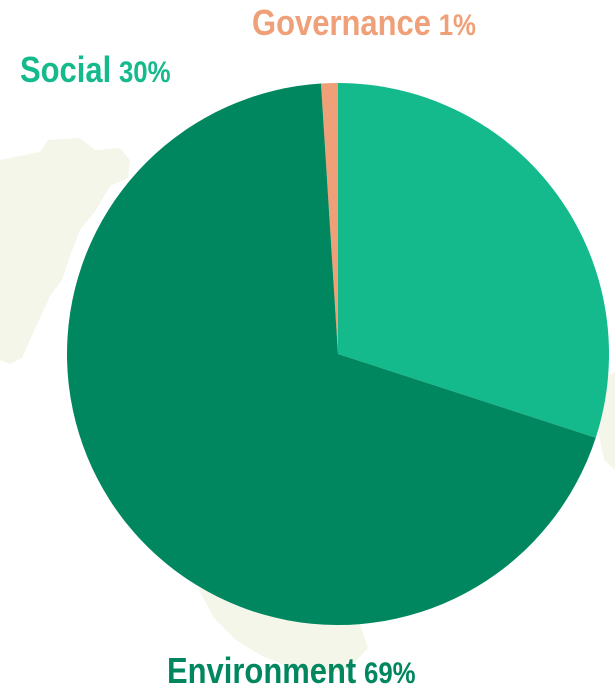 This screenshot has width=615, height=692. I want to click on map-shape-west, so click(65, 251).